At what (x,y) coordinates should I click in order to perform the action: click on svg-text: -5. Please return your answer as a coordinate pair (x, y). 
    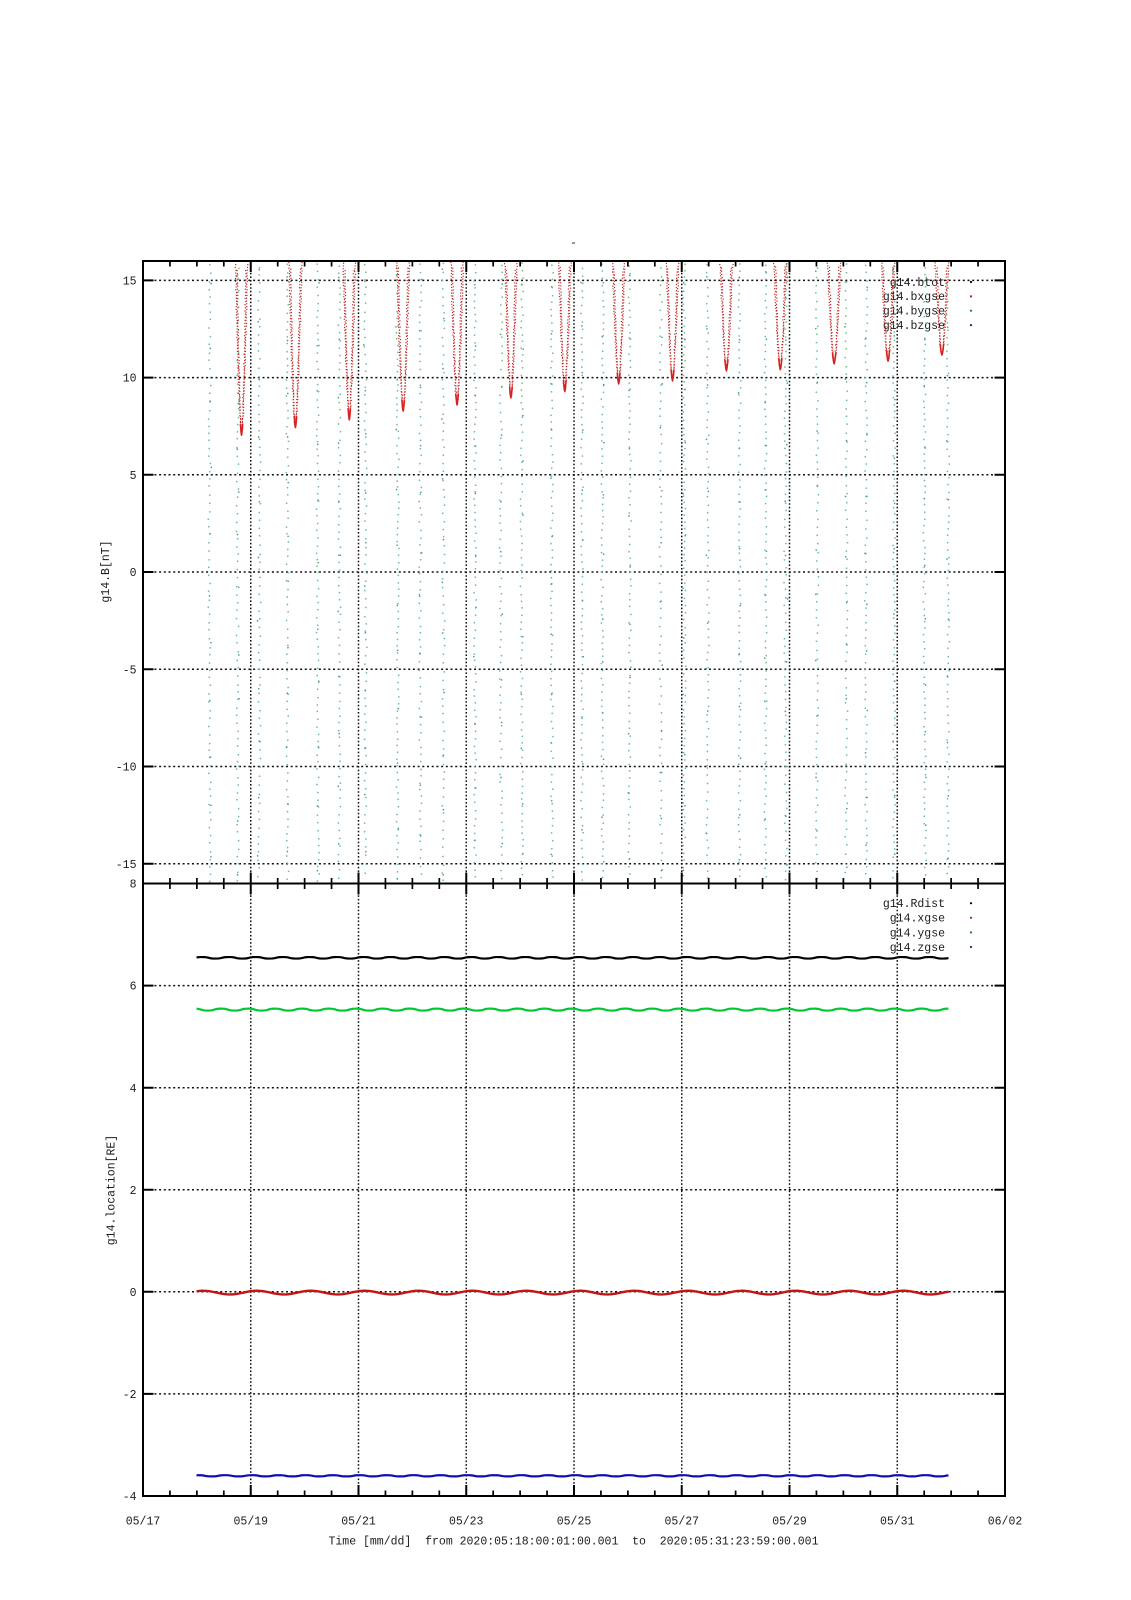
    Looking at the image, I should click on (130, 670).